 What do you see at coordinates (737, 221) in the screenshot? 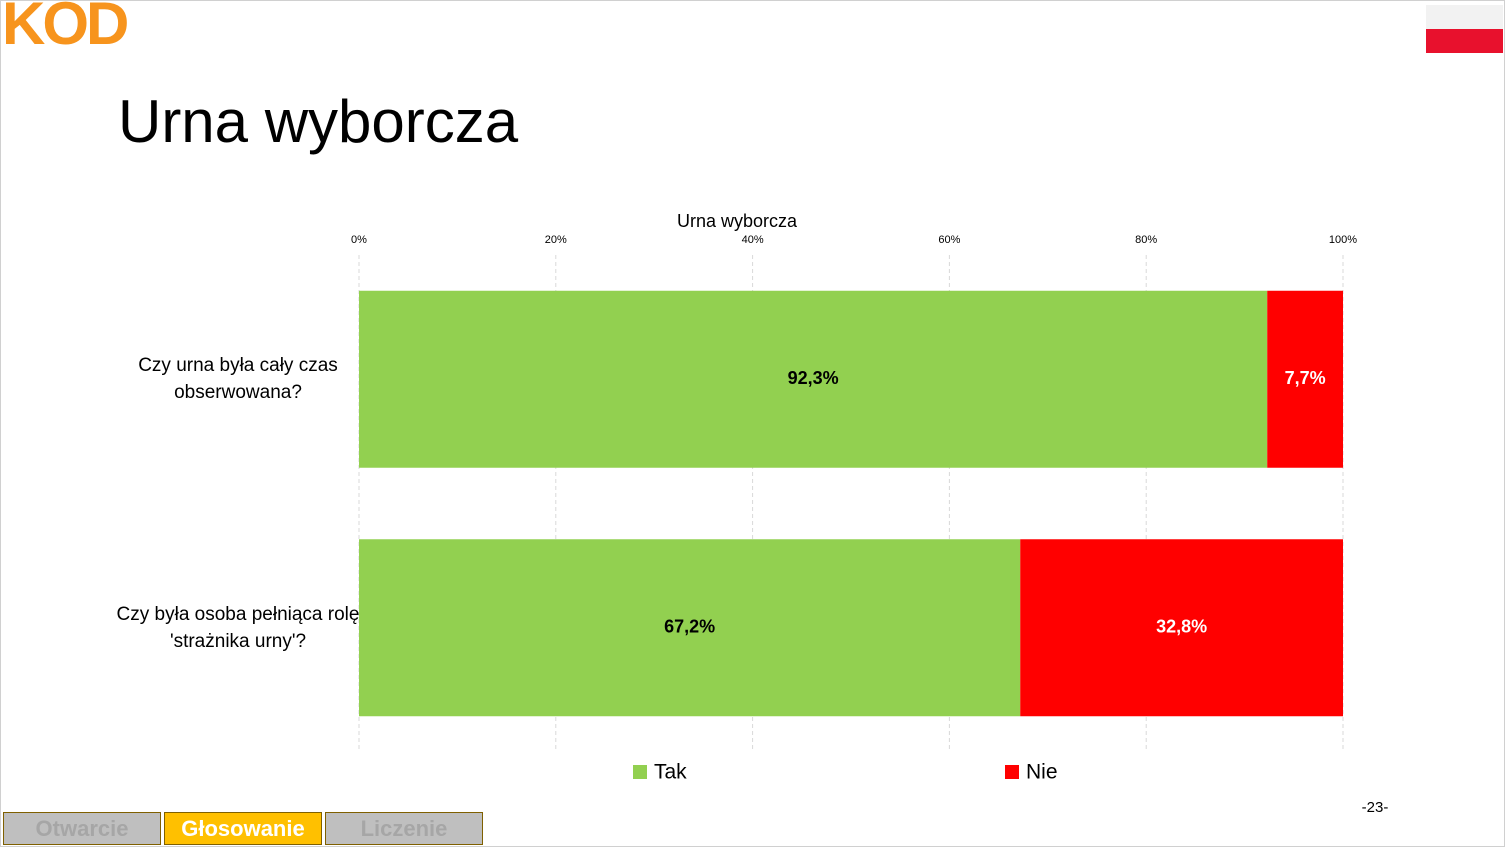
I see `chart-title: Urna wyborcza` at bounding box center [737, 221].